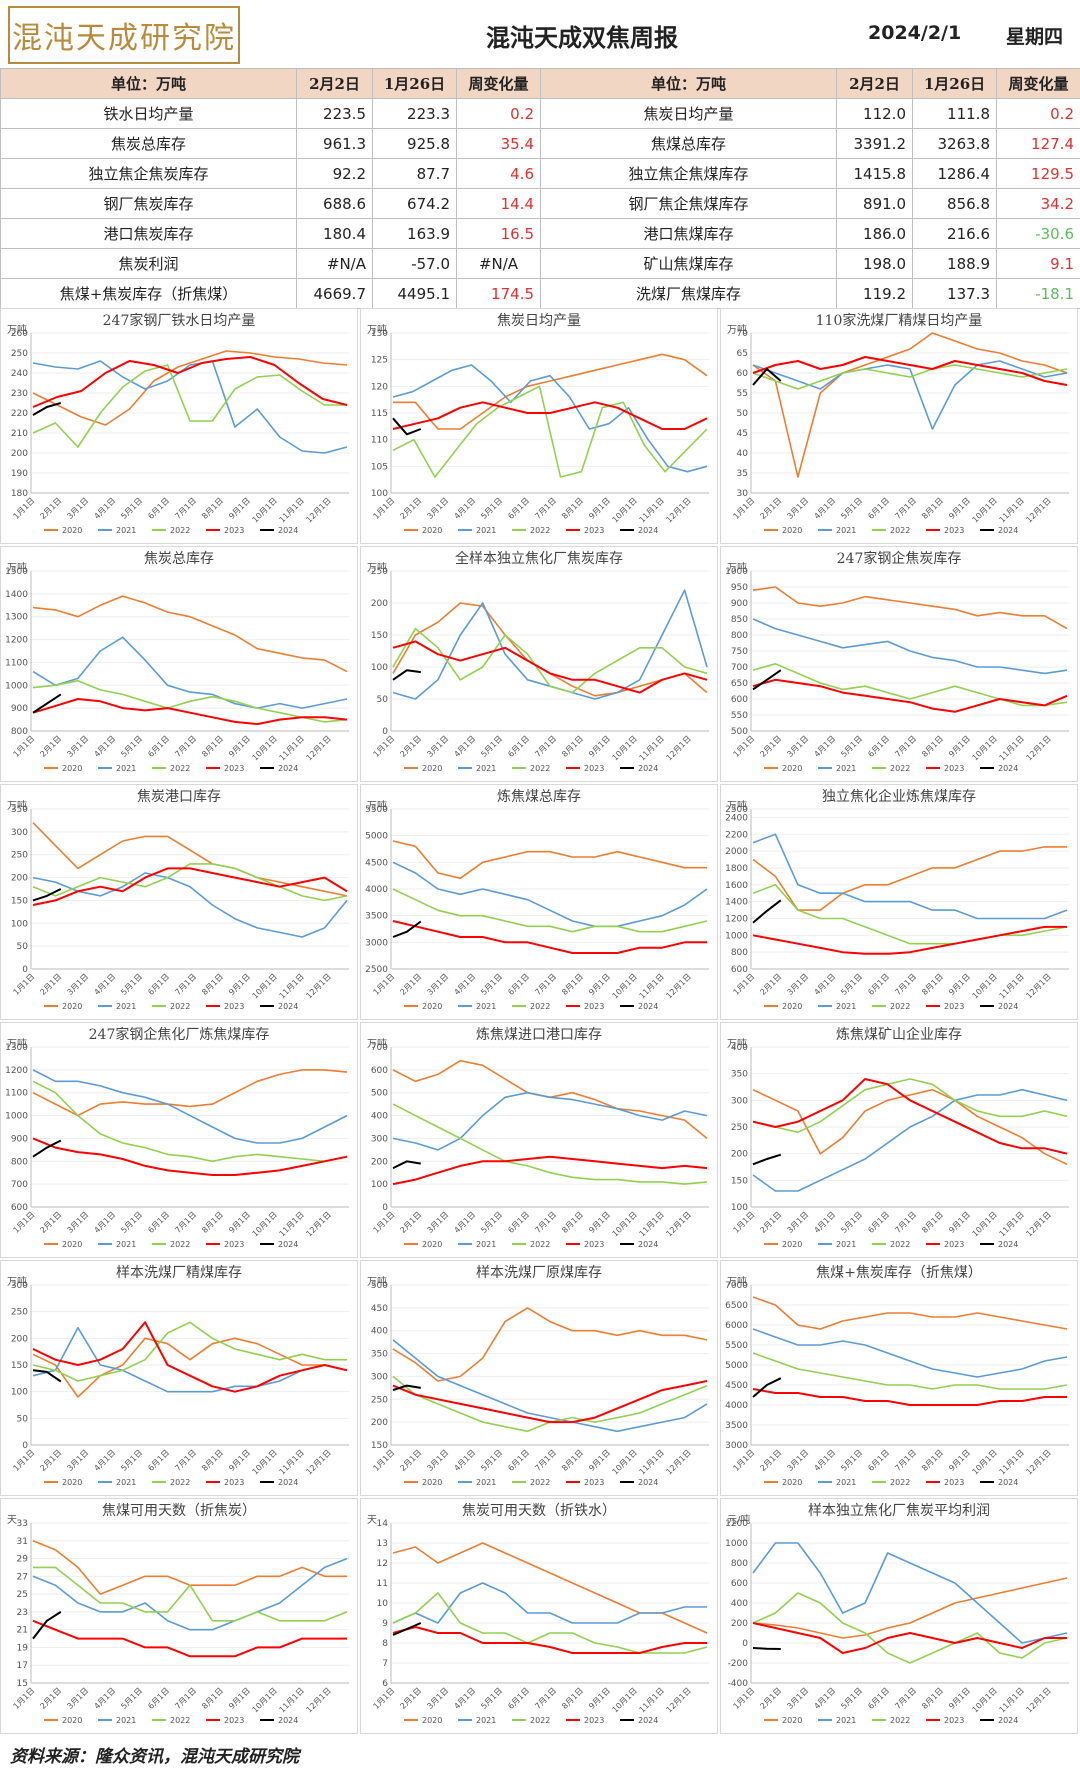 Image resolution: width=1080 pixels, height=1769 pixels. What do you see at coordinates (19, 394) in the screenshot?
I see `y-tick-label: 230` at bounding box center [19, 394].